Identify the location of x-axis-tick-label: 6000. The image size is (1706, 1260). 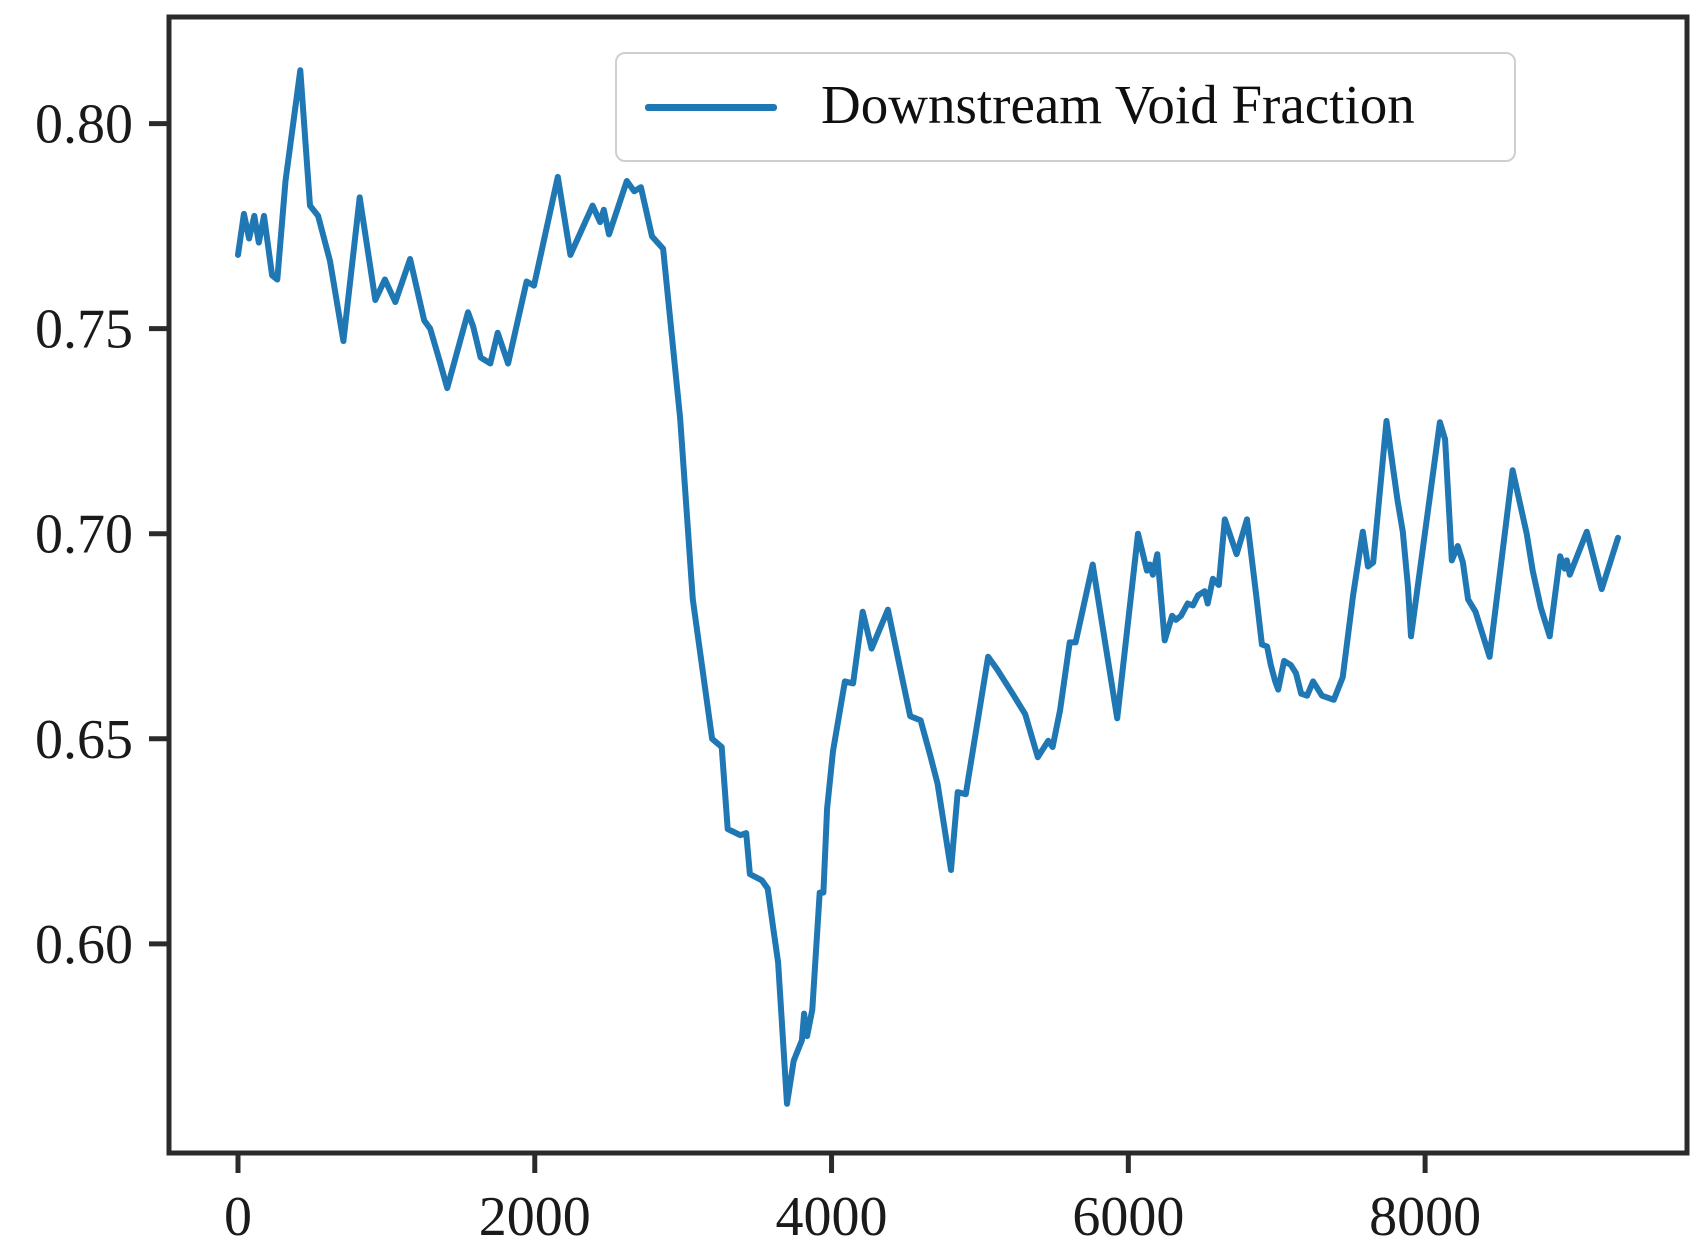
(1128, 1217).